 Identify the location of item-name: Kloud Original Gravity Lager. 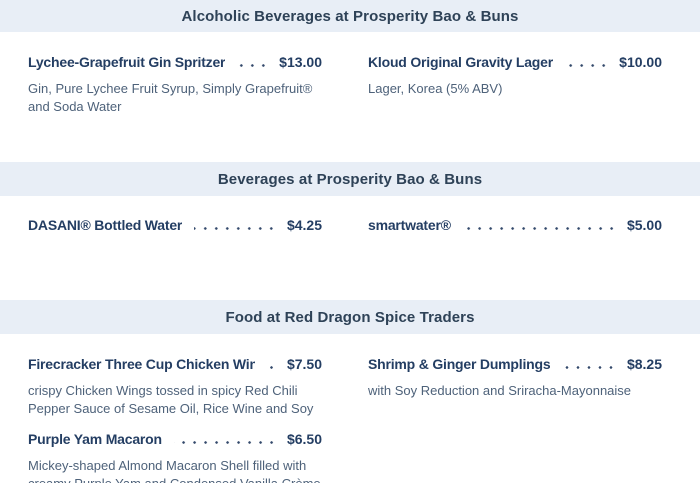
(460, 62).